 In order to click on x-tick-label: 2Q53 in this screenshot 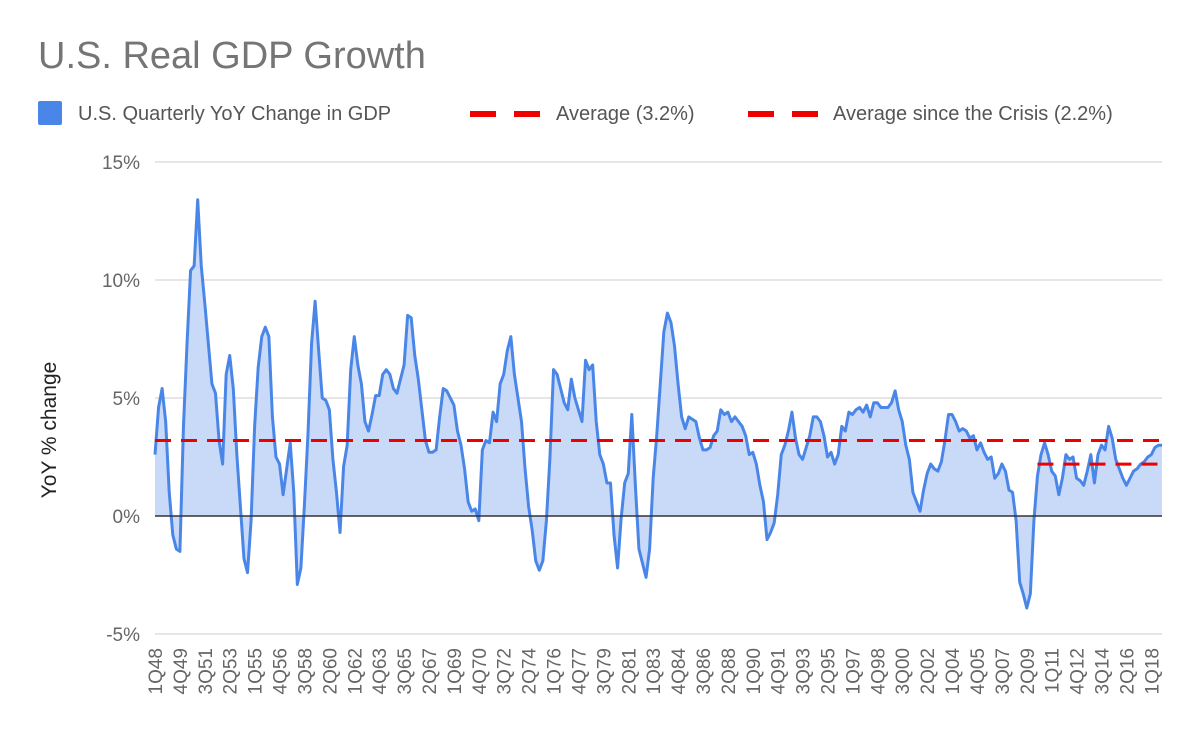, I will do `click(231, 671)`.